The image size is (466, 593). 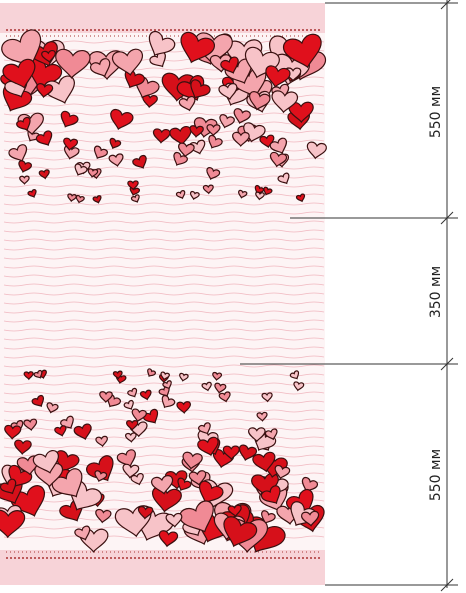 What do you see at coordinates (436, 292) in the screenshot?
I see `dimension-label: 350 мм` at bounding box center [436, 292].